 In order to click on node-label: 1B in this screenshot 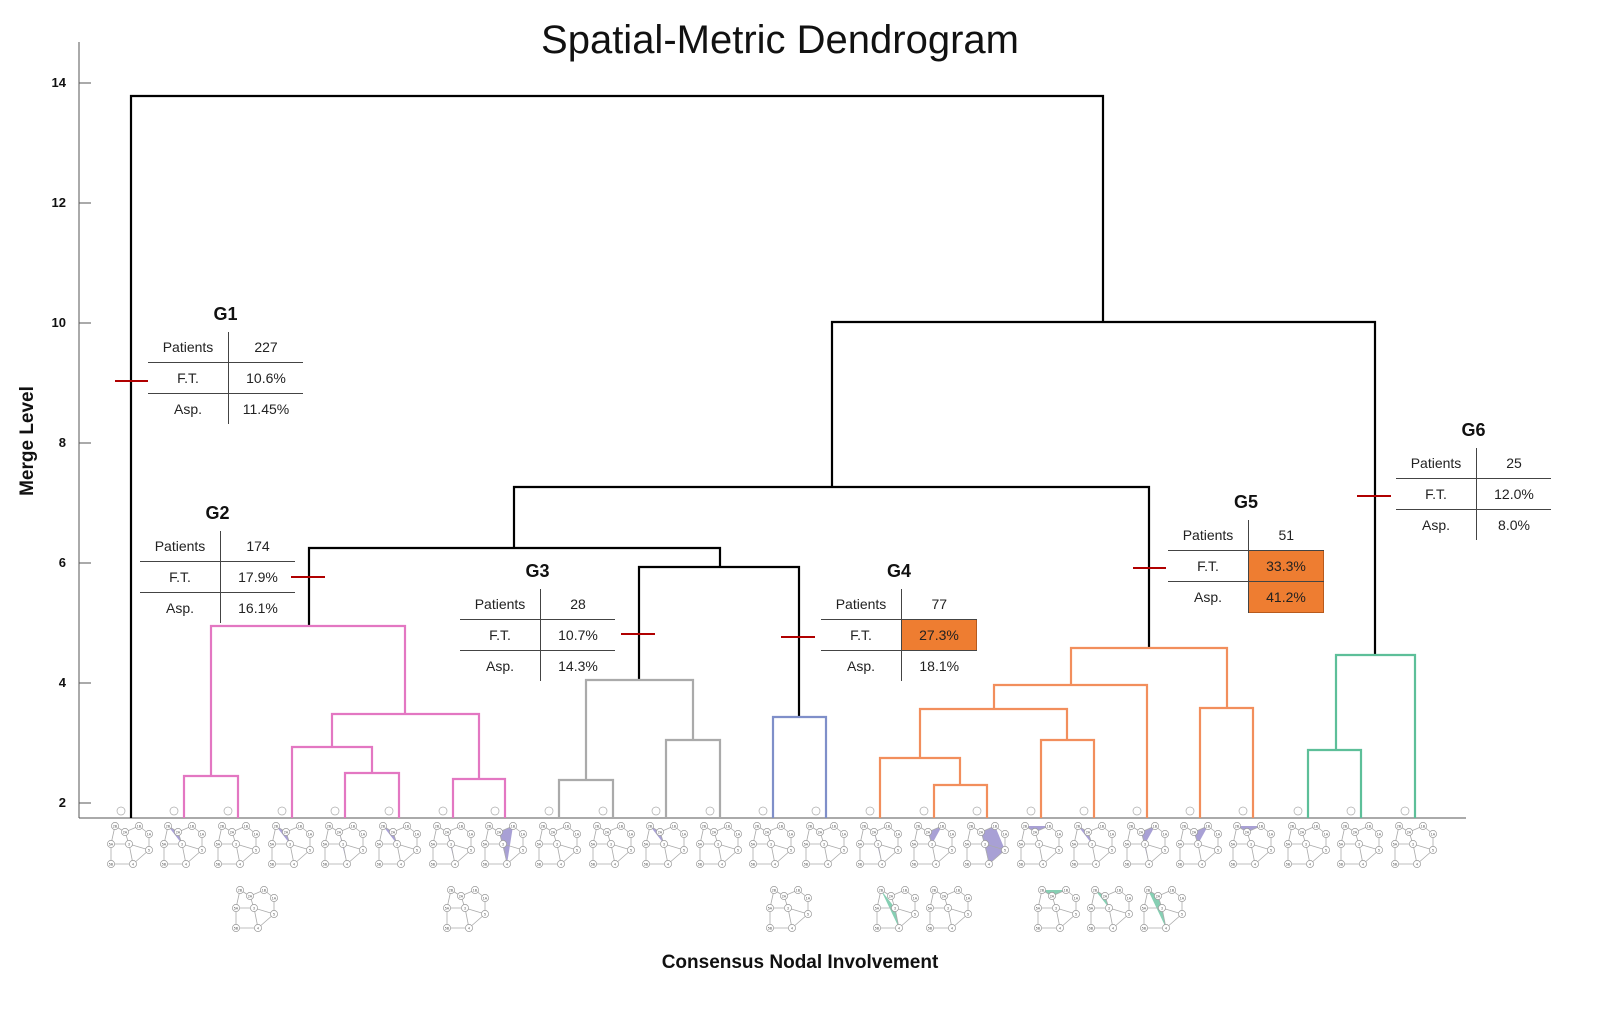, I will do `click(728, 827)`.